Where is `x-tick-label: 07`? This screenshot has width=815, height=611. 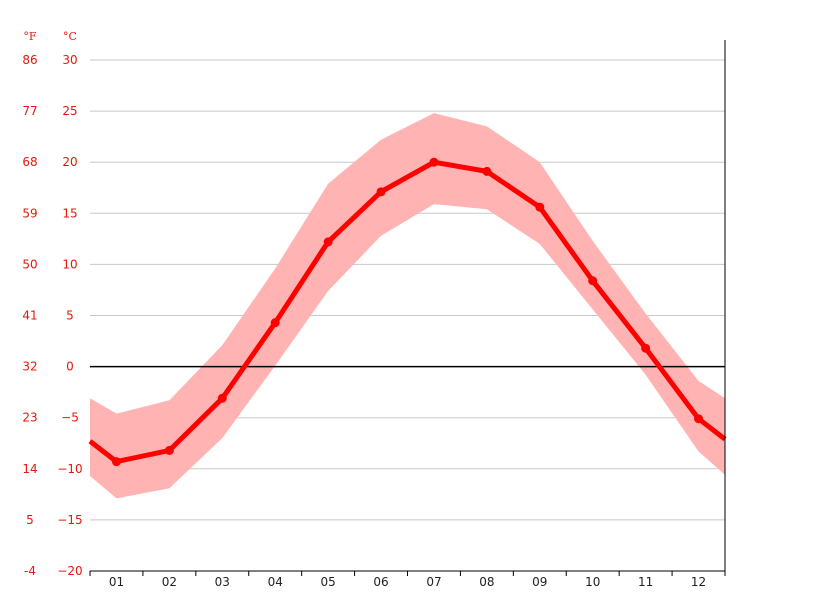 x-tick-label: 07 is located at coordinates (433, 582).